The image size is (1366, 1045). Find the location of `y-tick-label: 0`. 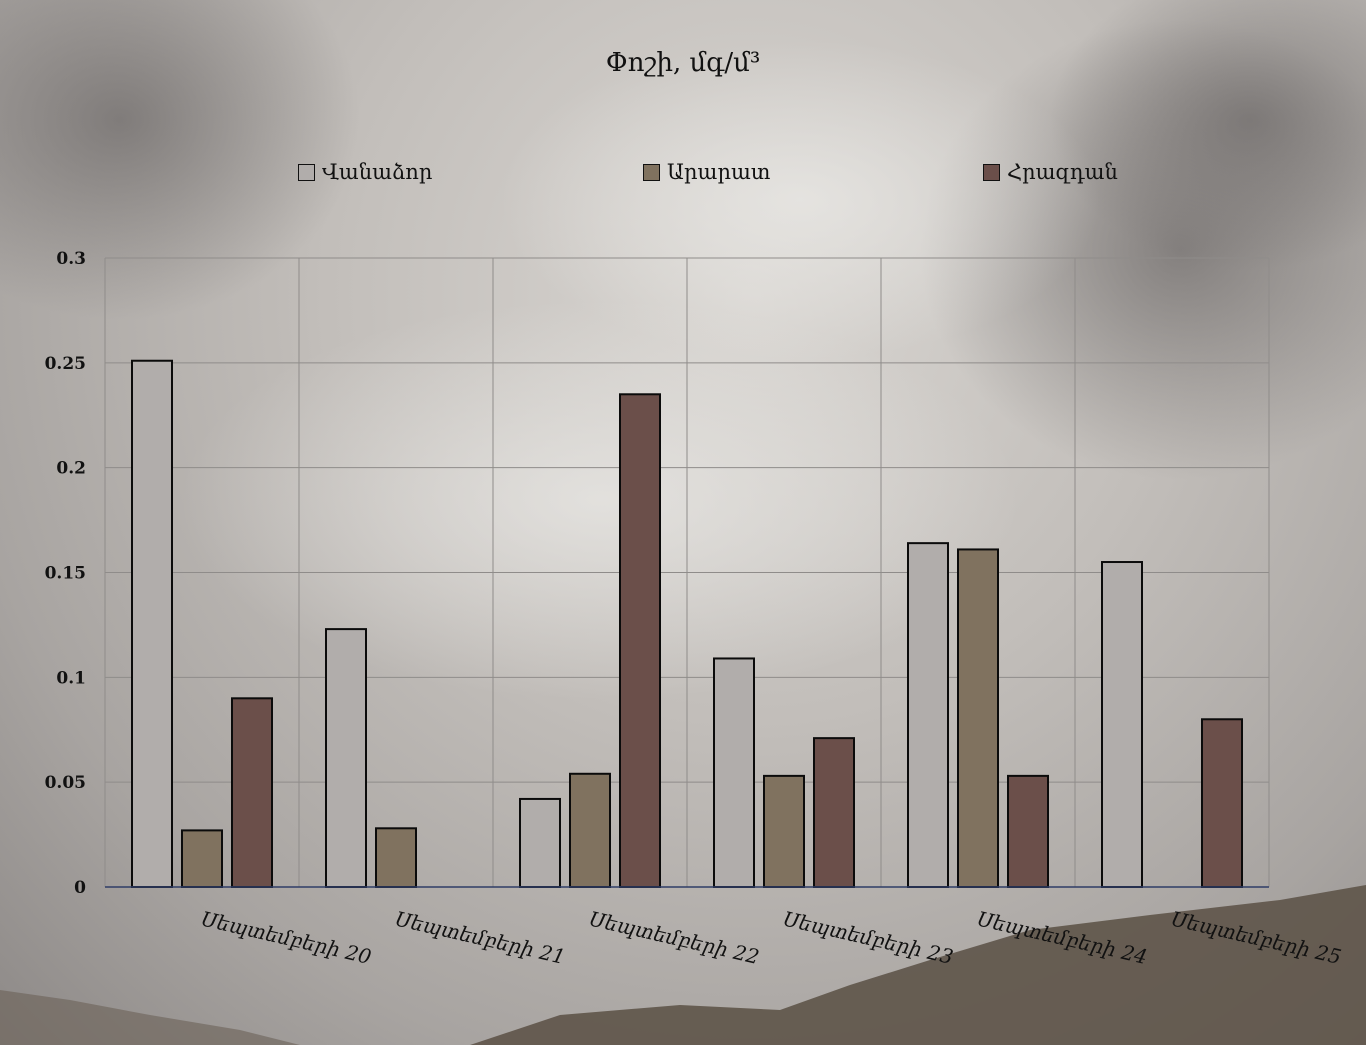

y-tick-label: 0 is located at coordinates (80, 888).